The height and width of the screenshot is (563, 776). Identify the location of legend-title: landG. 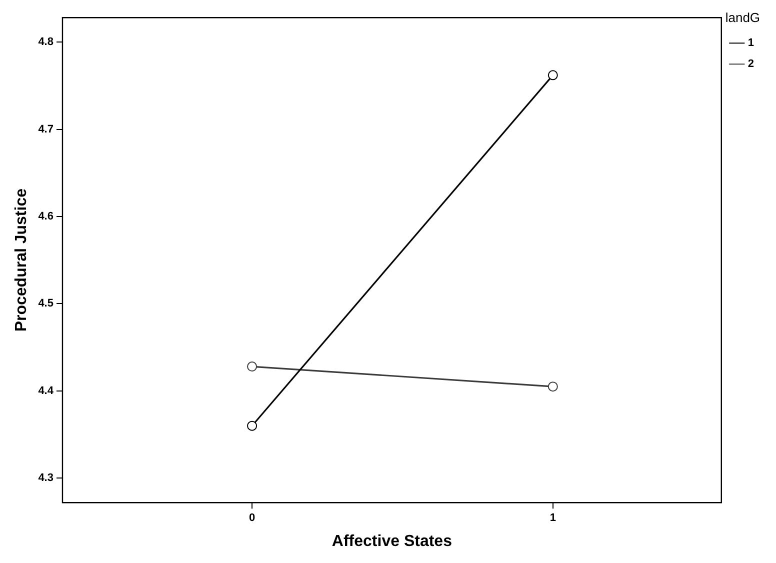
(742, 18).